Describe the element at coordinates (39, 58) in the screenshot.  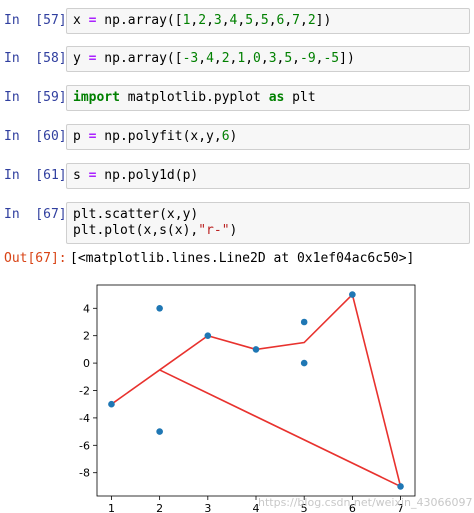
I see `input-prompt: In [58]:` at that location.